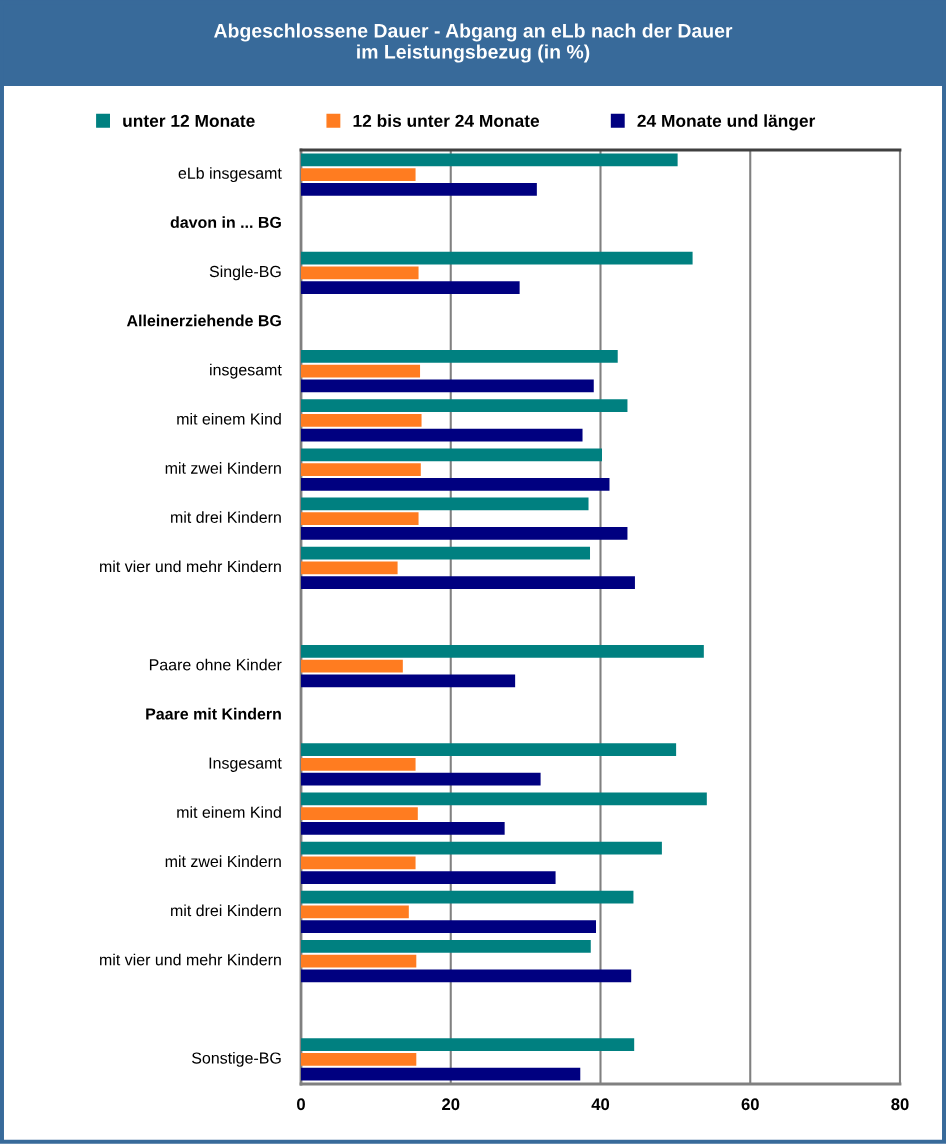 This screenshot has width=946, height=1144. I want to click on y-tick-label: Paare ohne Kinder, so click(215, 664).